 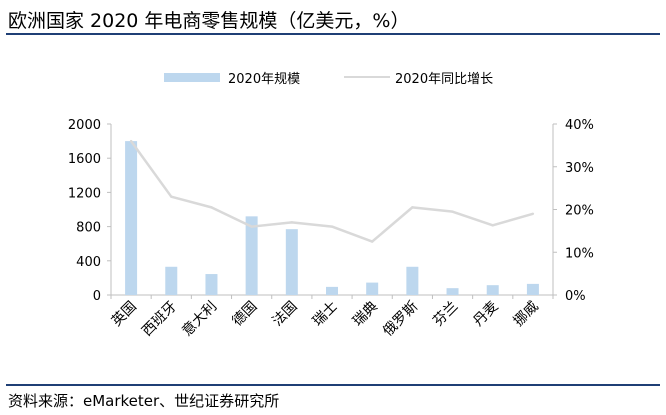 What do you see at coordinates (579, 253) in the screenshot?
I see `y-right-tick-label: 10%` at bounding box center [579, 253].